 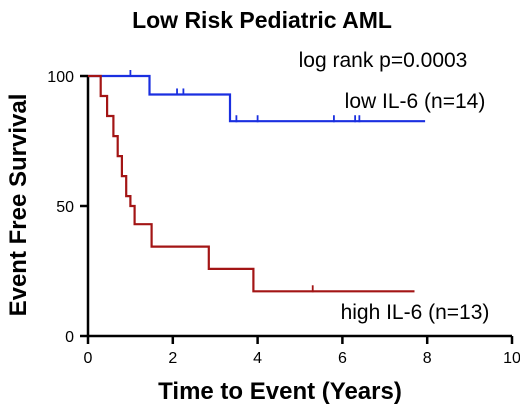 What do you see at coordinates (415, 101) in the screenshot?
I see `low-il6-label: low IL-6 (n=14)` at bounding box center [415, 101].